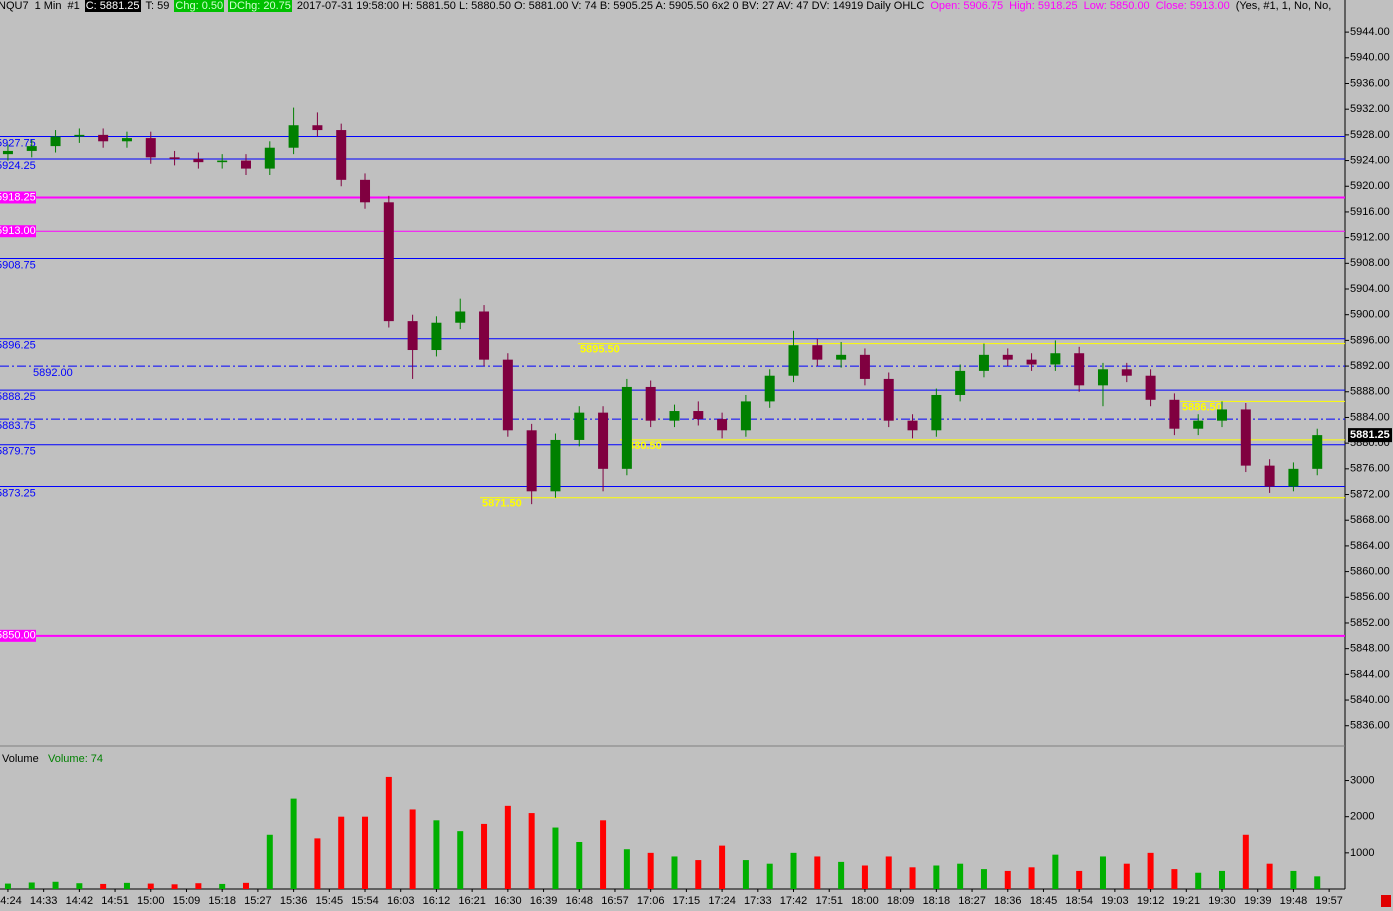  What do you see at coordinates (112, 6) in the screenshot?
I see `header-item: C: 5881.25` at bounding box center [112, 6].